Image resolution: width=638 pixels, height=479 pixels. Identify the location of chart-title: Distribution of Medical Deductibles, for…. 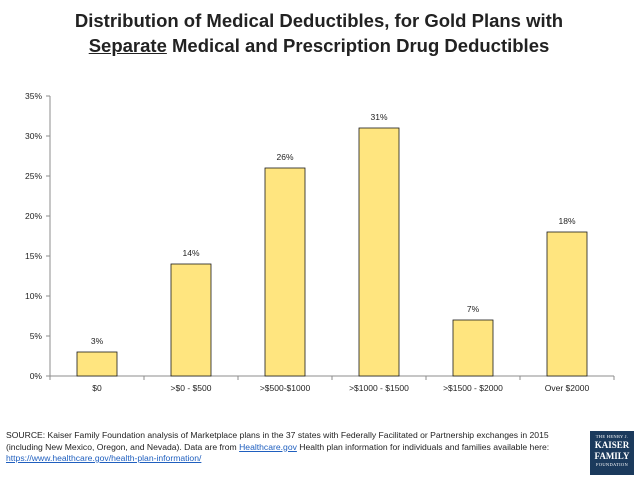
(319, 33).